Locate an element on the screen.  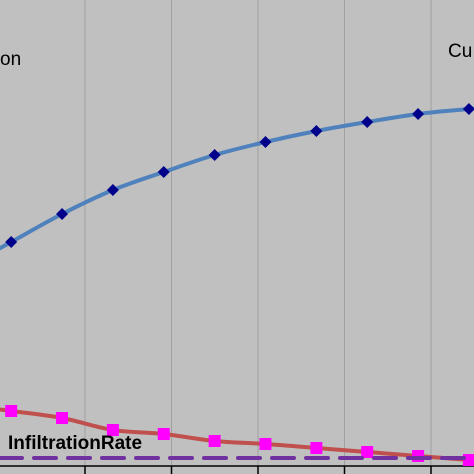
bottom-annotation: InfiltrationRate is located at coordinates (75, 443).